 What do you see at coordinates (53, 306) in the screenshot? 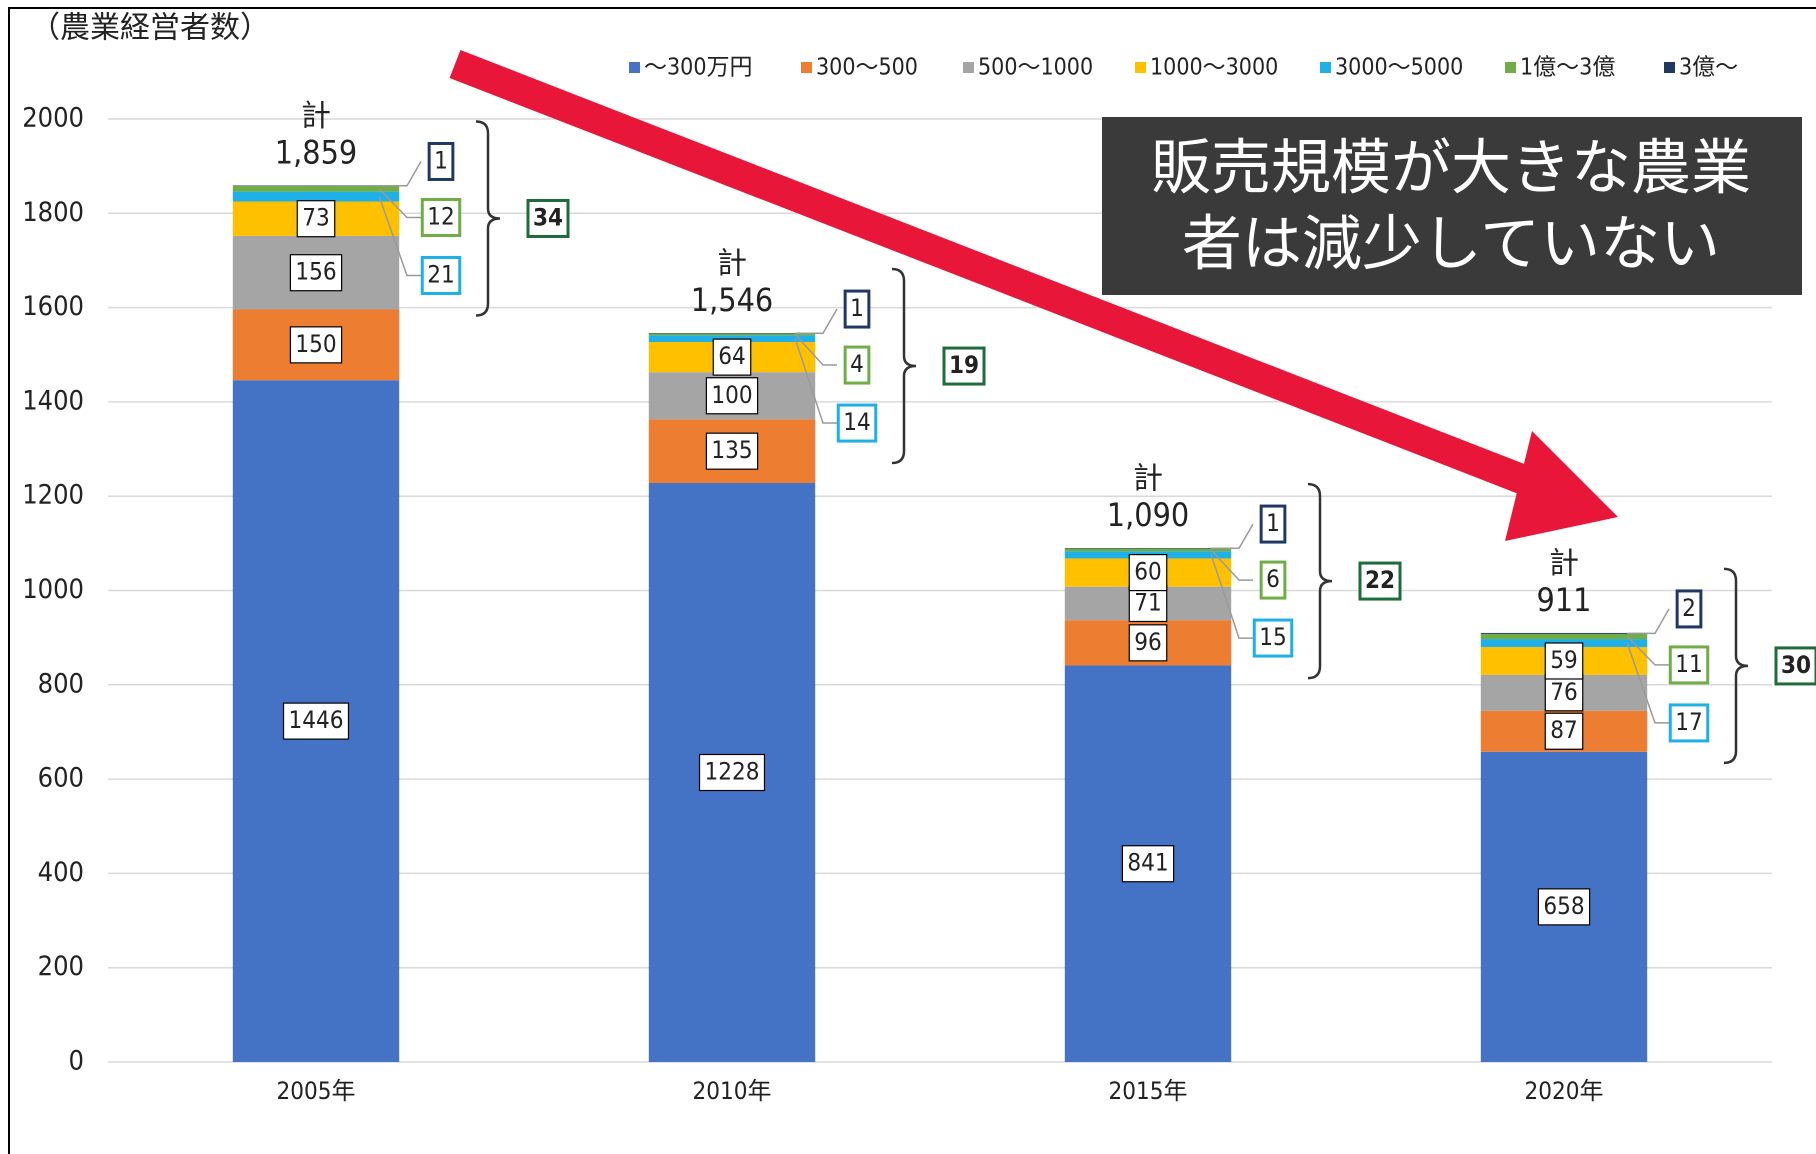
I see `y-tick-label: 1600` at bounding box center [53, 306].